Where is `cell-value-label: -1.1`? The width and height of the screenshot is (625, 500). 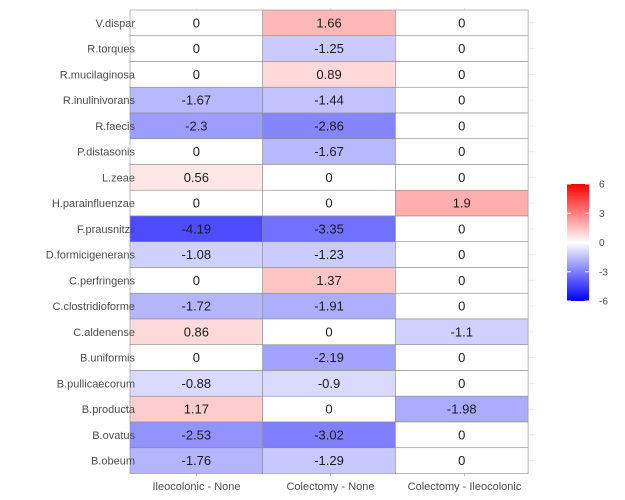 cell-value-label: -1.1 is located at coordinates (462, 331).